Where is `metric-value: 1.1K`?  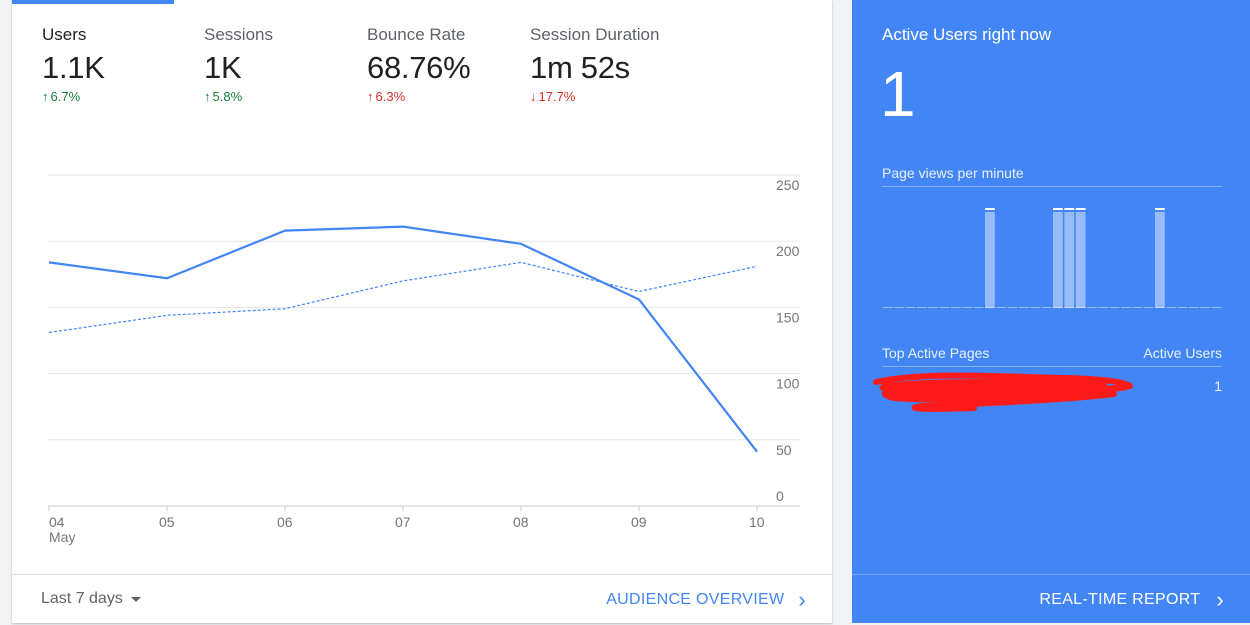 metric-value: 1.1K is located at coordinates (73, 67).